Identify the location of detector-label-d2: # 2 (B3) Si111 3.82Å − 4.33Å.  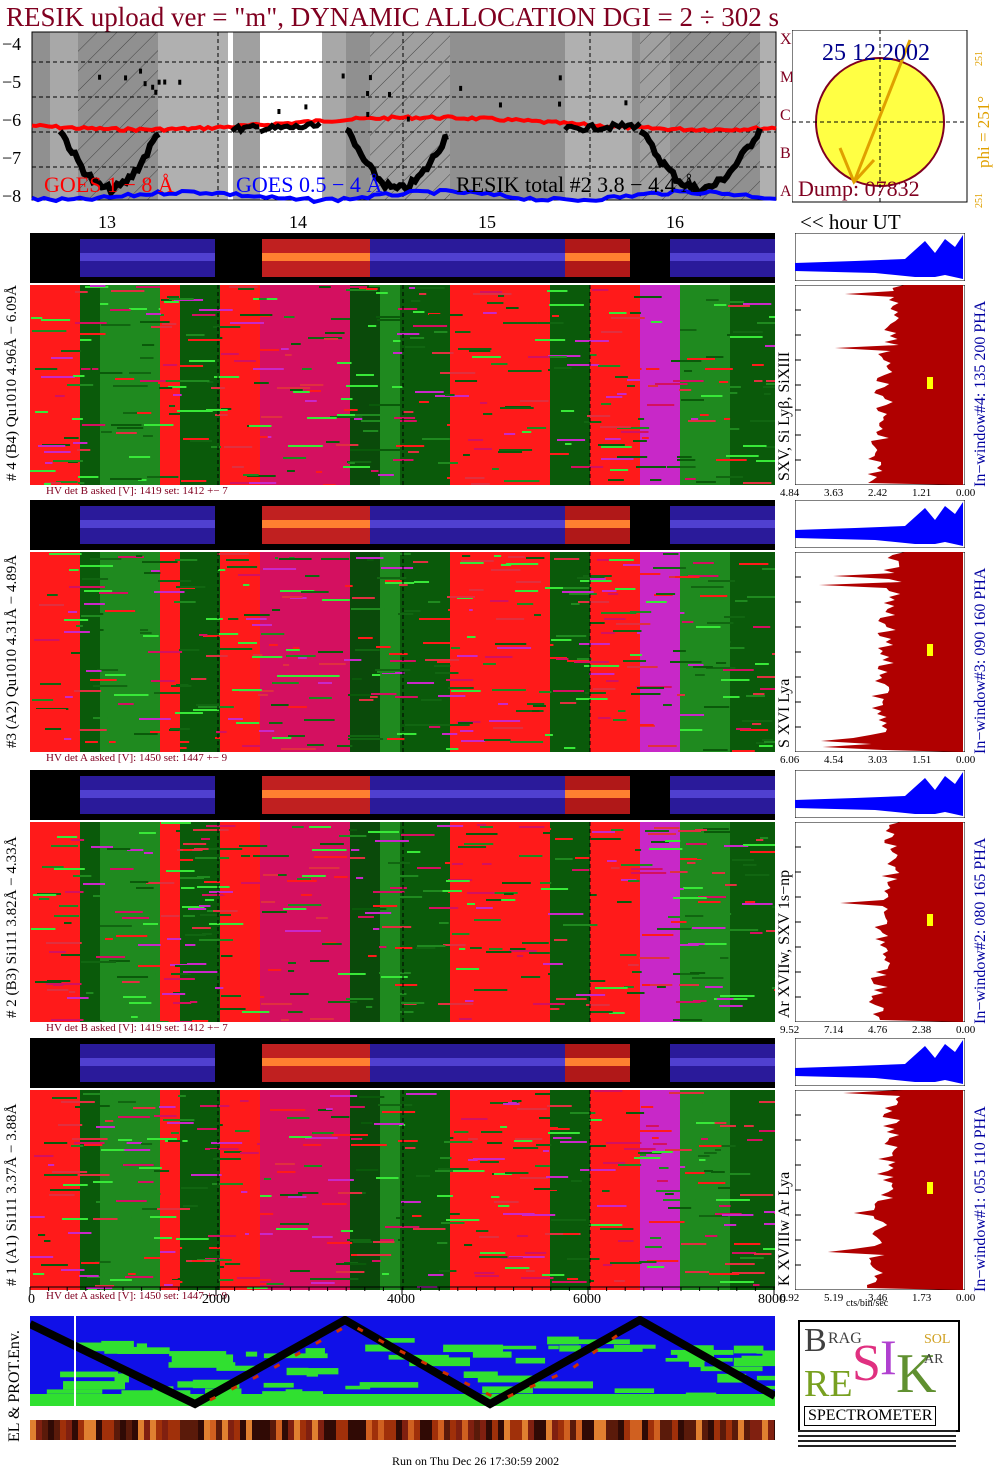
(12, 927).